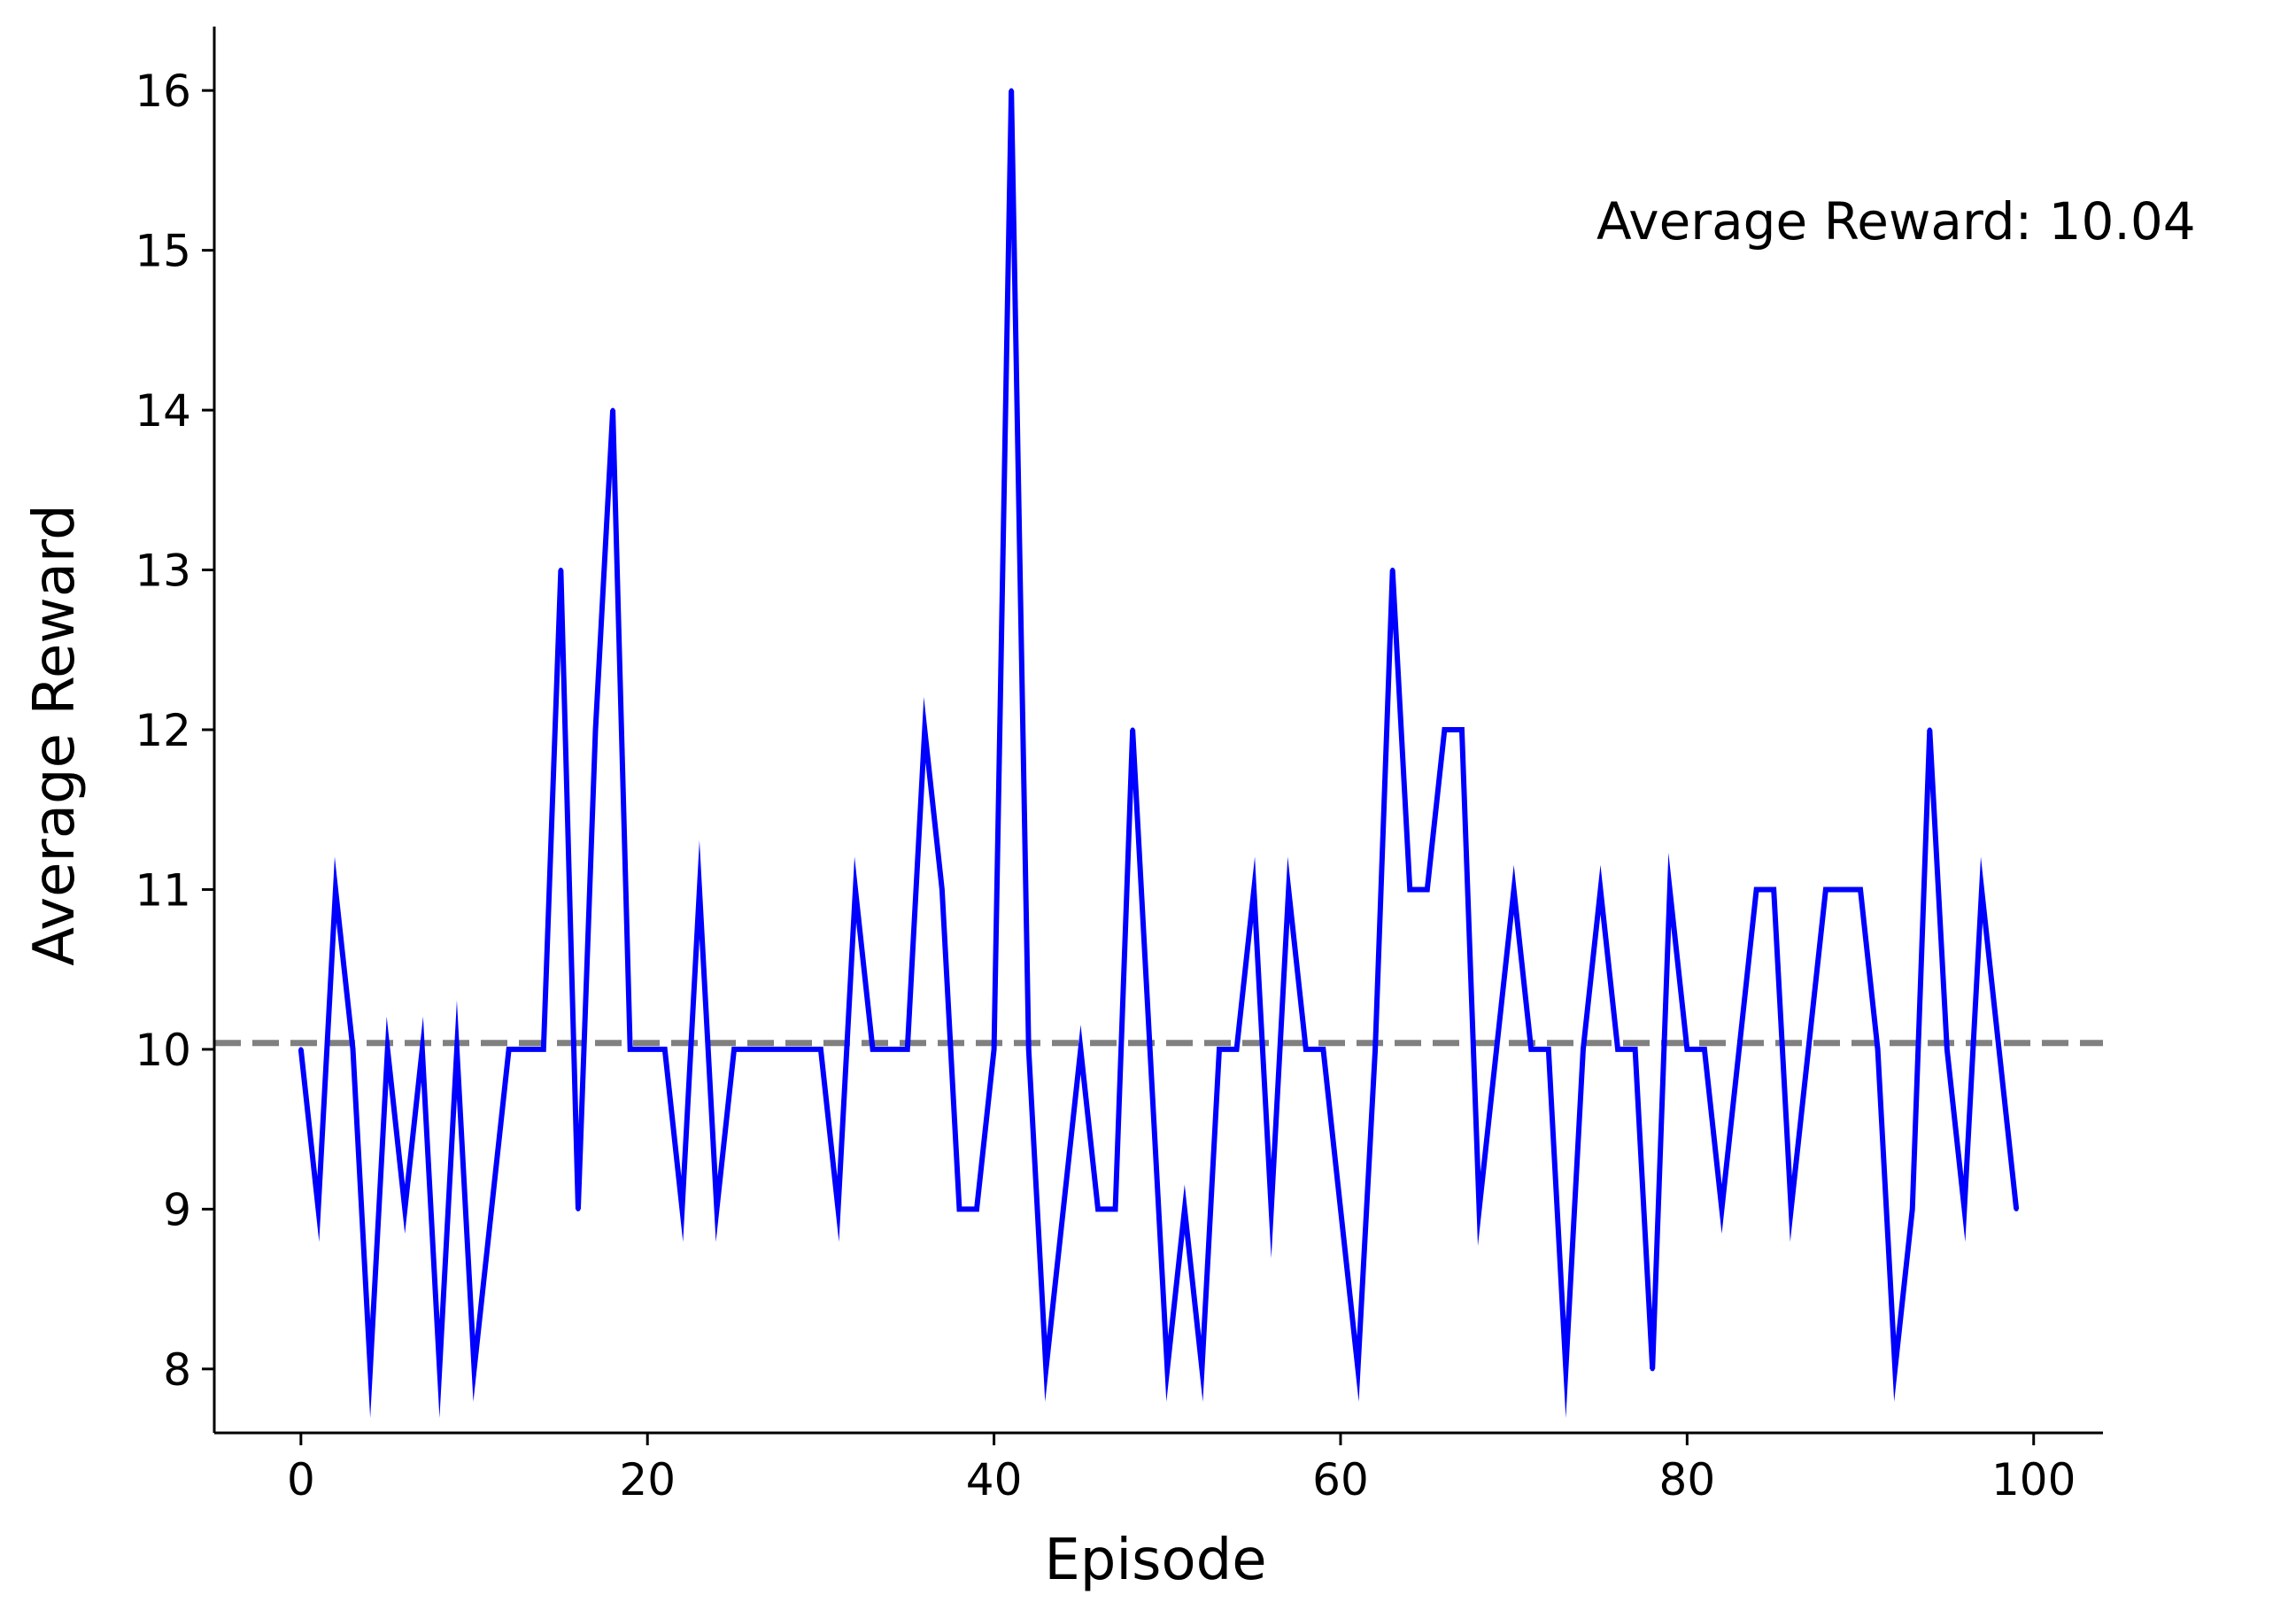 The image size is (2296, 1610). Describe the element at coordinates (163, 252) in the screenshot. I see `y-tick-label: 15` at that location.